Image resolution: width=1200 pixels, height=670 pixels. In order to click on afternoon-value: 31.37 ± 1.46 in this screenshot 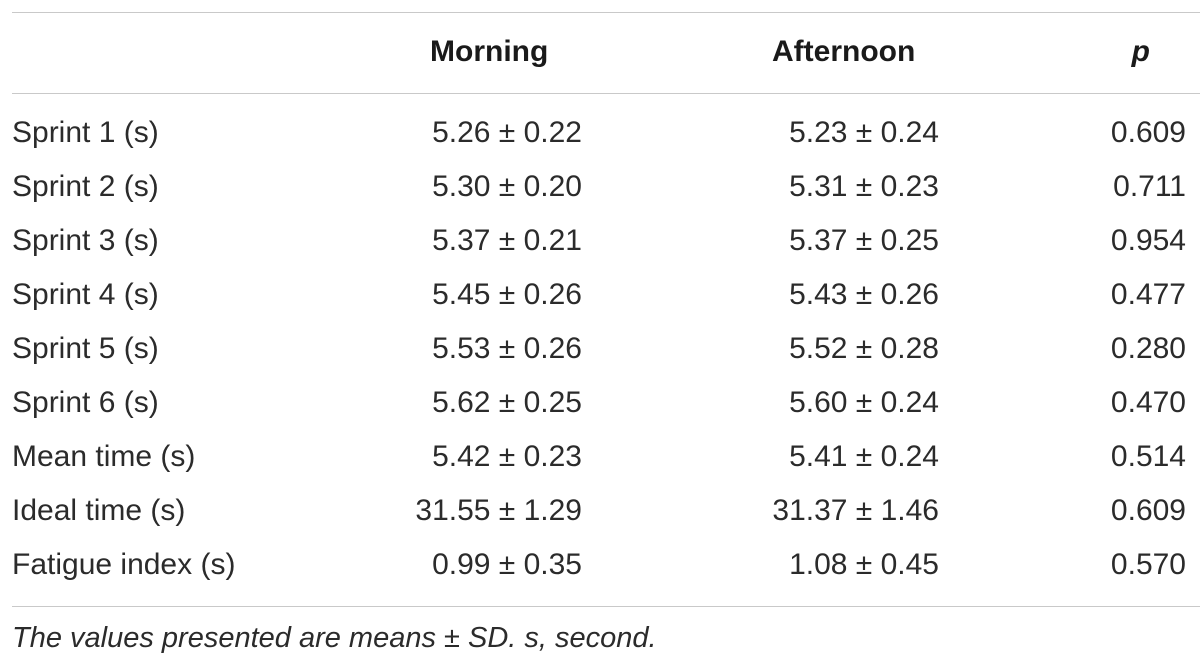, I will do `click(855, 510)`.